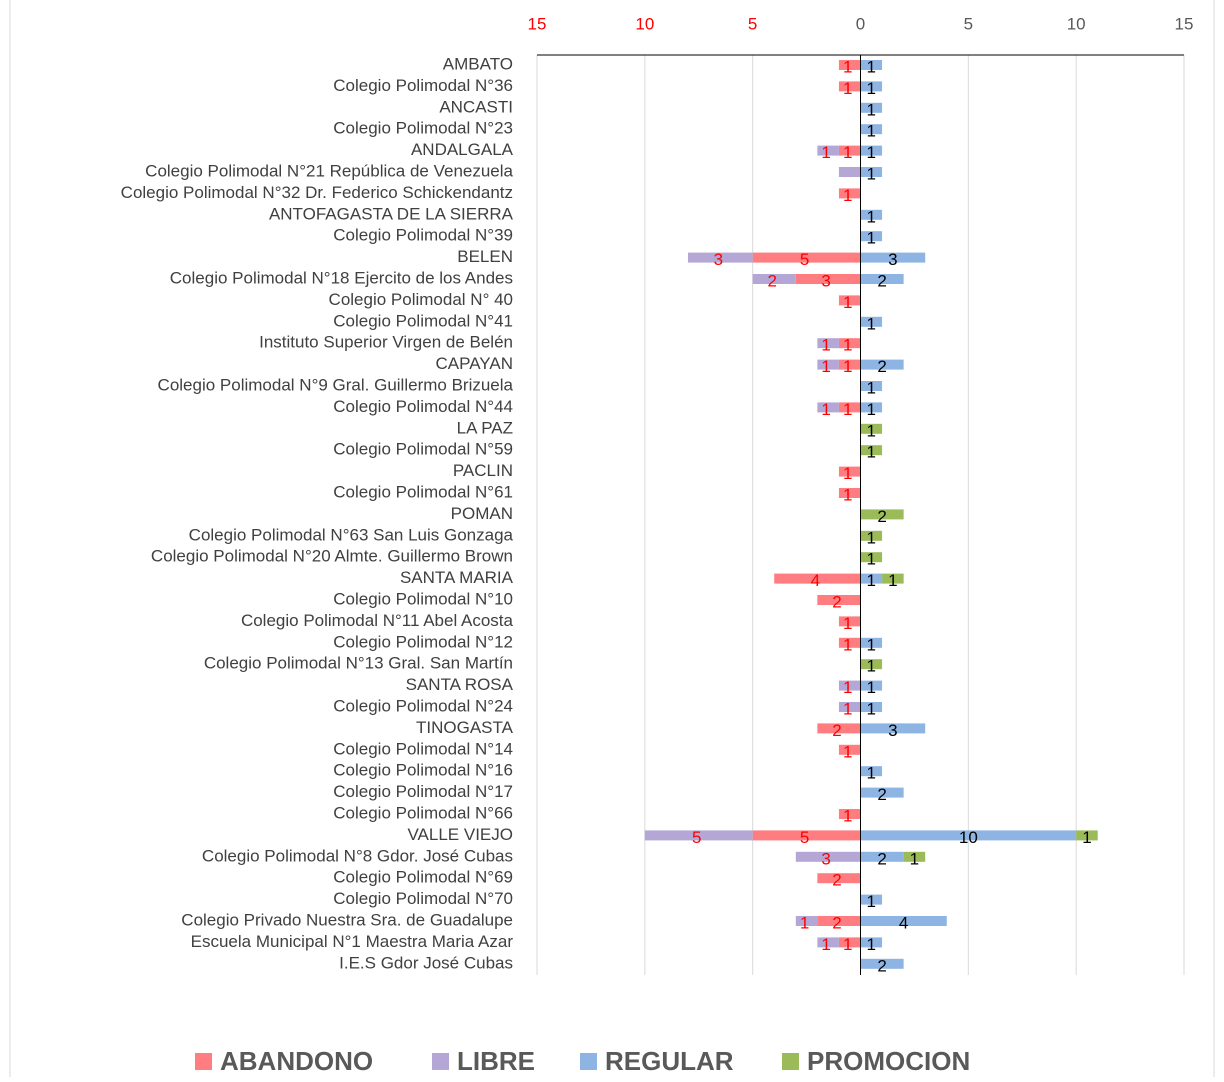 The width and height of the screenshot is (1224, 1082). What do you see at coordinates (483, 470) in the screenshot?
I see `category-label: PACLIN` at bounding box center [483, 470].